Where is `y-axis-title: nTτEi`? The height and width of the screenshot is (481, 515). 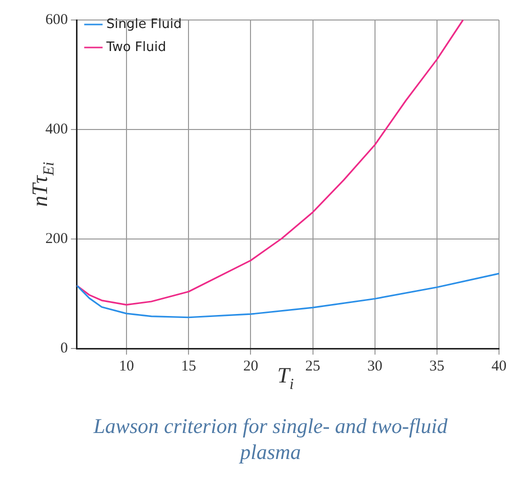 y-axis-title: nTτEi is located at coordinates (42, 184).